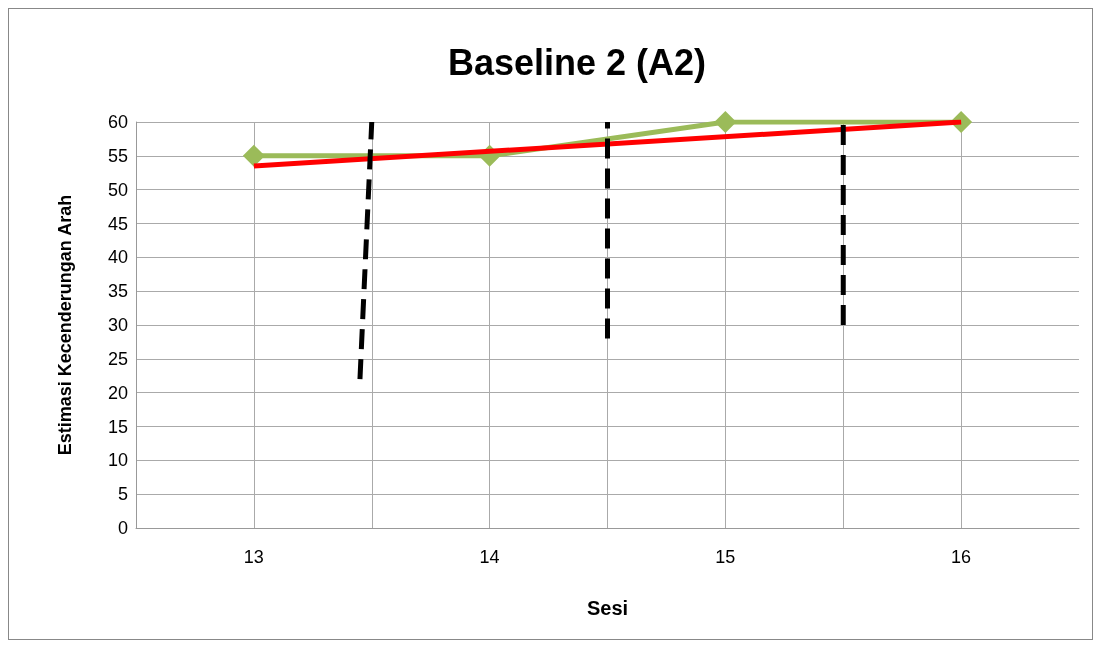 The width and height of the screenshot is (1101, 648). Describe the element at coordinates (117, 155) in the screenshot. I see `y-tick-label: 55` at that location.